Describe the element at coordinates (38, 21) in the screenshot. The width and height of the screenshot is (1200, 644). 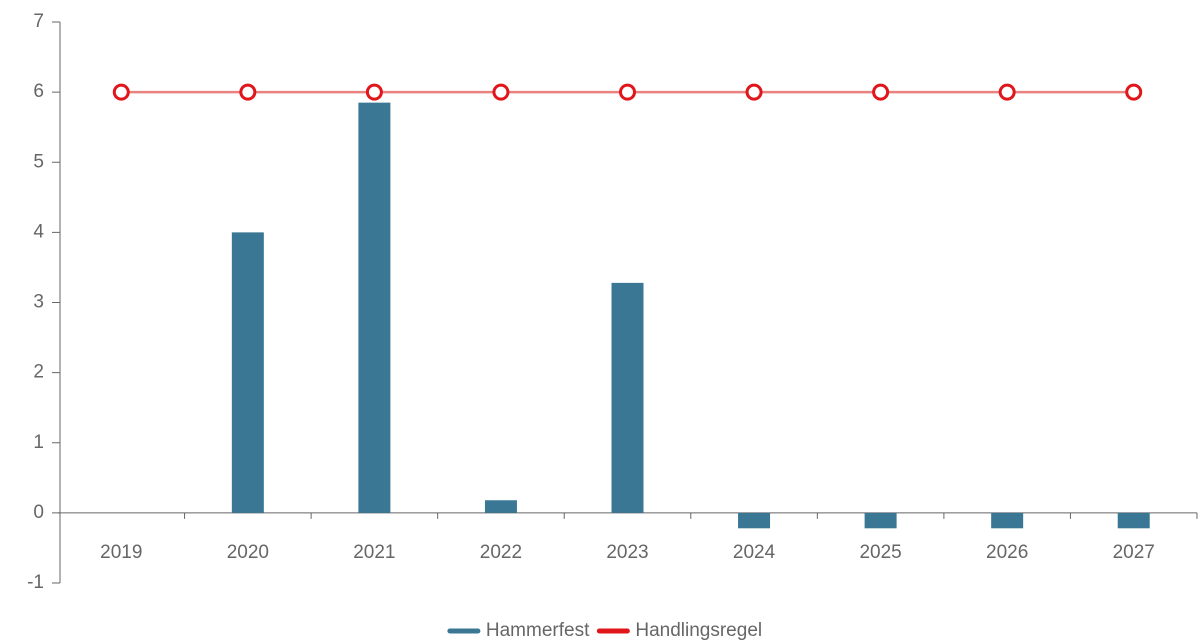
I see `y-tick-label: 7` at that location.